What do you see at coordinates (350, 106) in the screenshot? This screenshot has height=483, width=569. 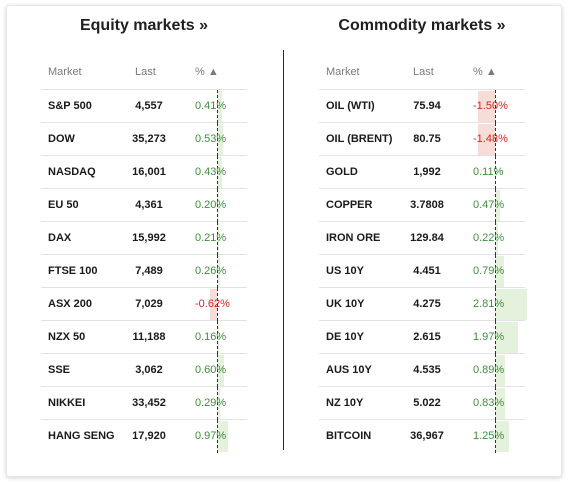 I see `market-name-link: OIL (WTI)` at bounding box center [350, 106].